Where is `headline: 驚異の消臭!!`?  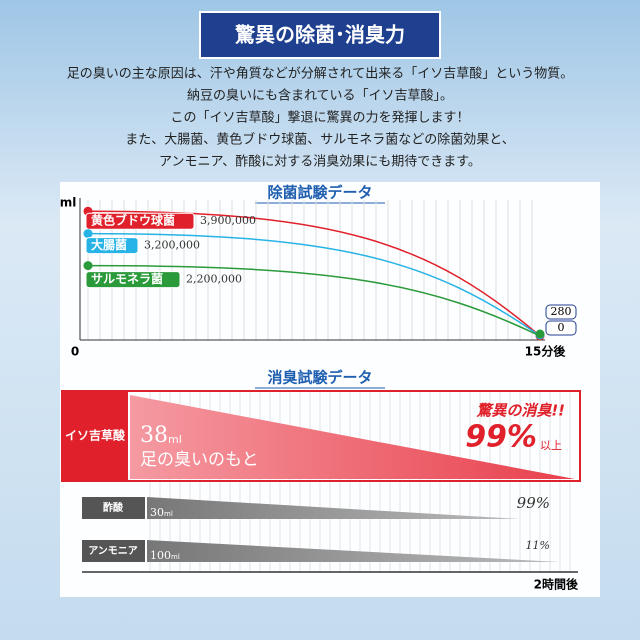 headline: 驚異の消臭!! is located at coordinates (520, 411).